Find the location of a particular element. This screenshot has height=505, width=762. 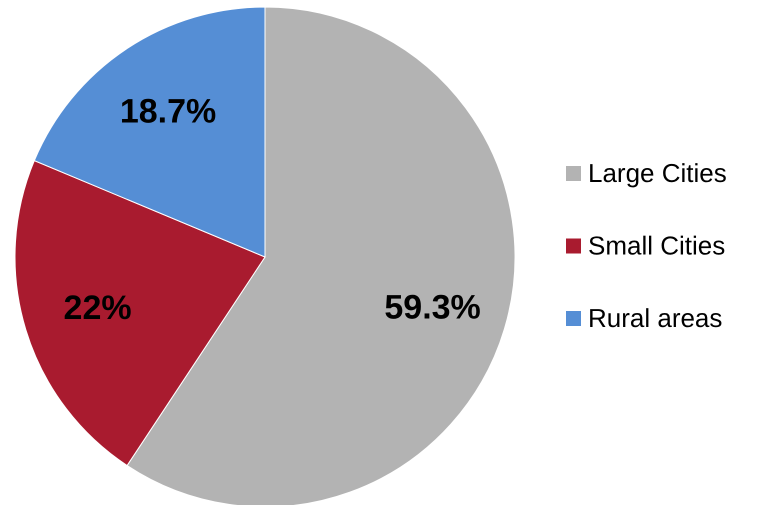

data-label: 18.7% is located at coordinates (168, 111).